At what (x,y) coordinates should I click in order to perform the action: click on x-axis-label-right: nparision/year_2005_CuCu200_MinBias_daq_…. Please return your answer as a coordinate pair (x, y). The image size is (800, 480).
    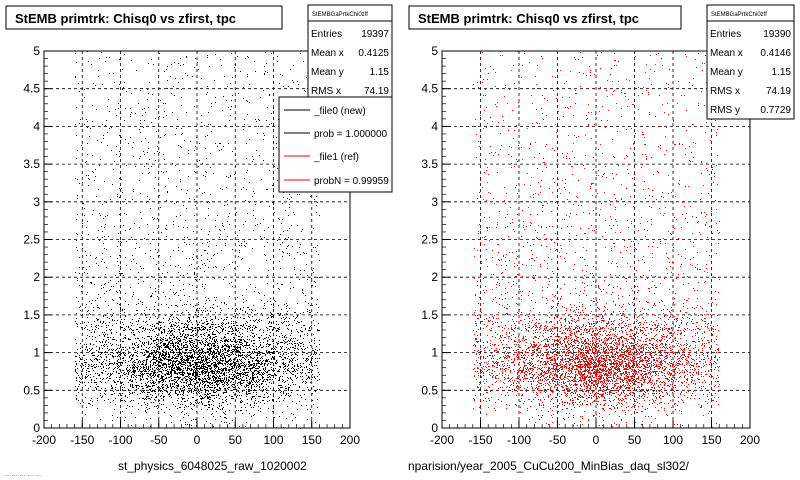
    Looking at the image, I should click on (549, 466).